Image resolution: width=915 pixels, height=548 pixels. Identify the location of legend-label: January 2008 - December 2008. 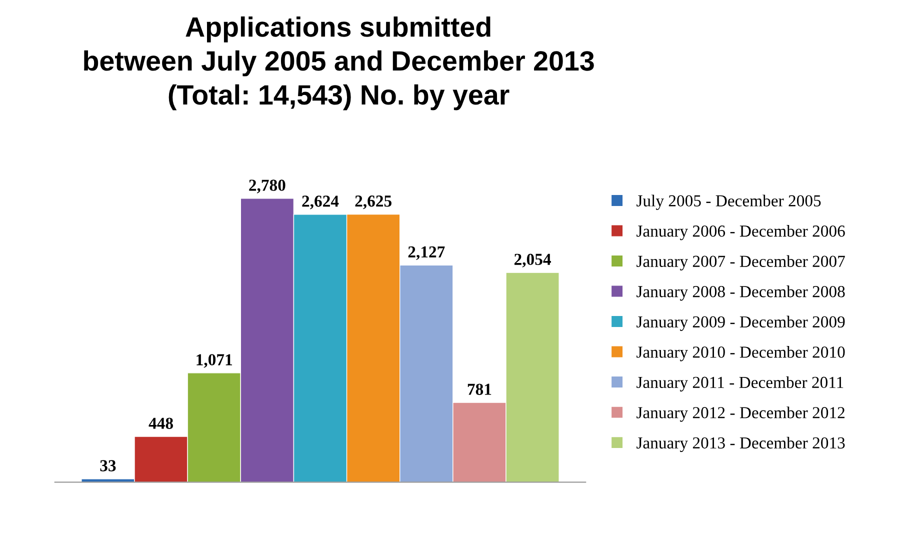
(740, 293).